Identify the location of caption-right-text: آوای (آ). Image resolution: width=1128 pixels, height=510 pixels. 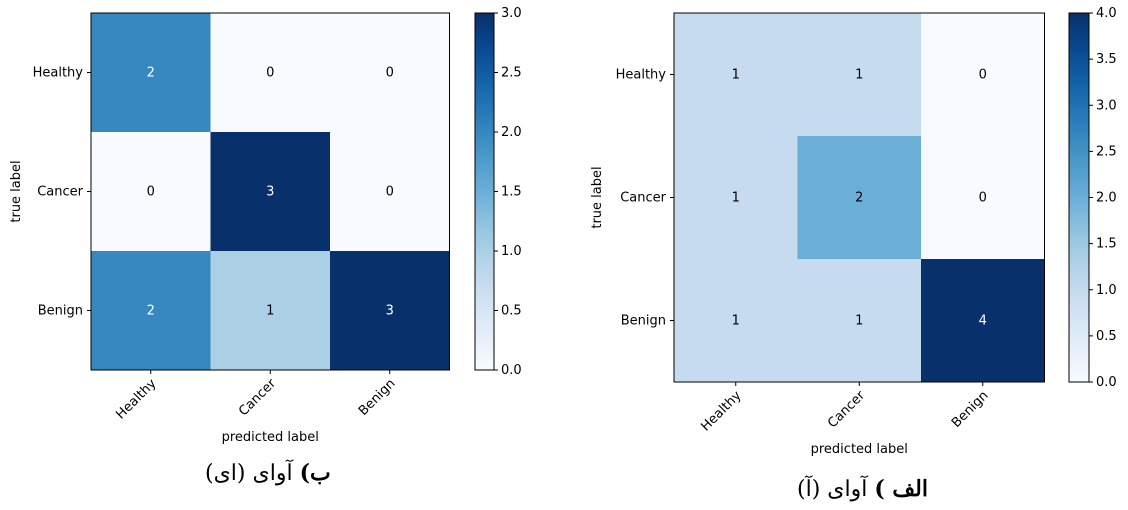
(832, 489).